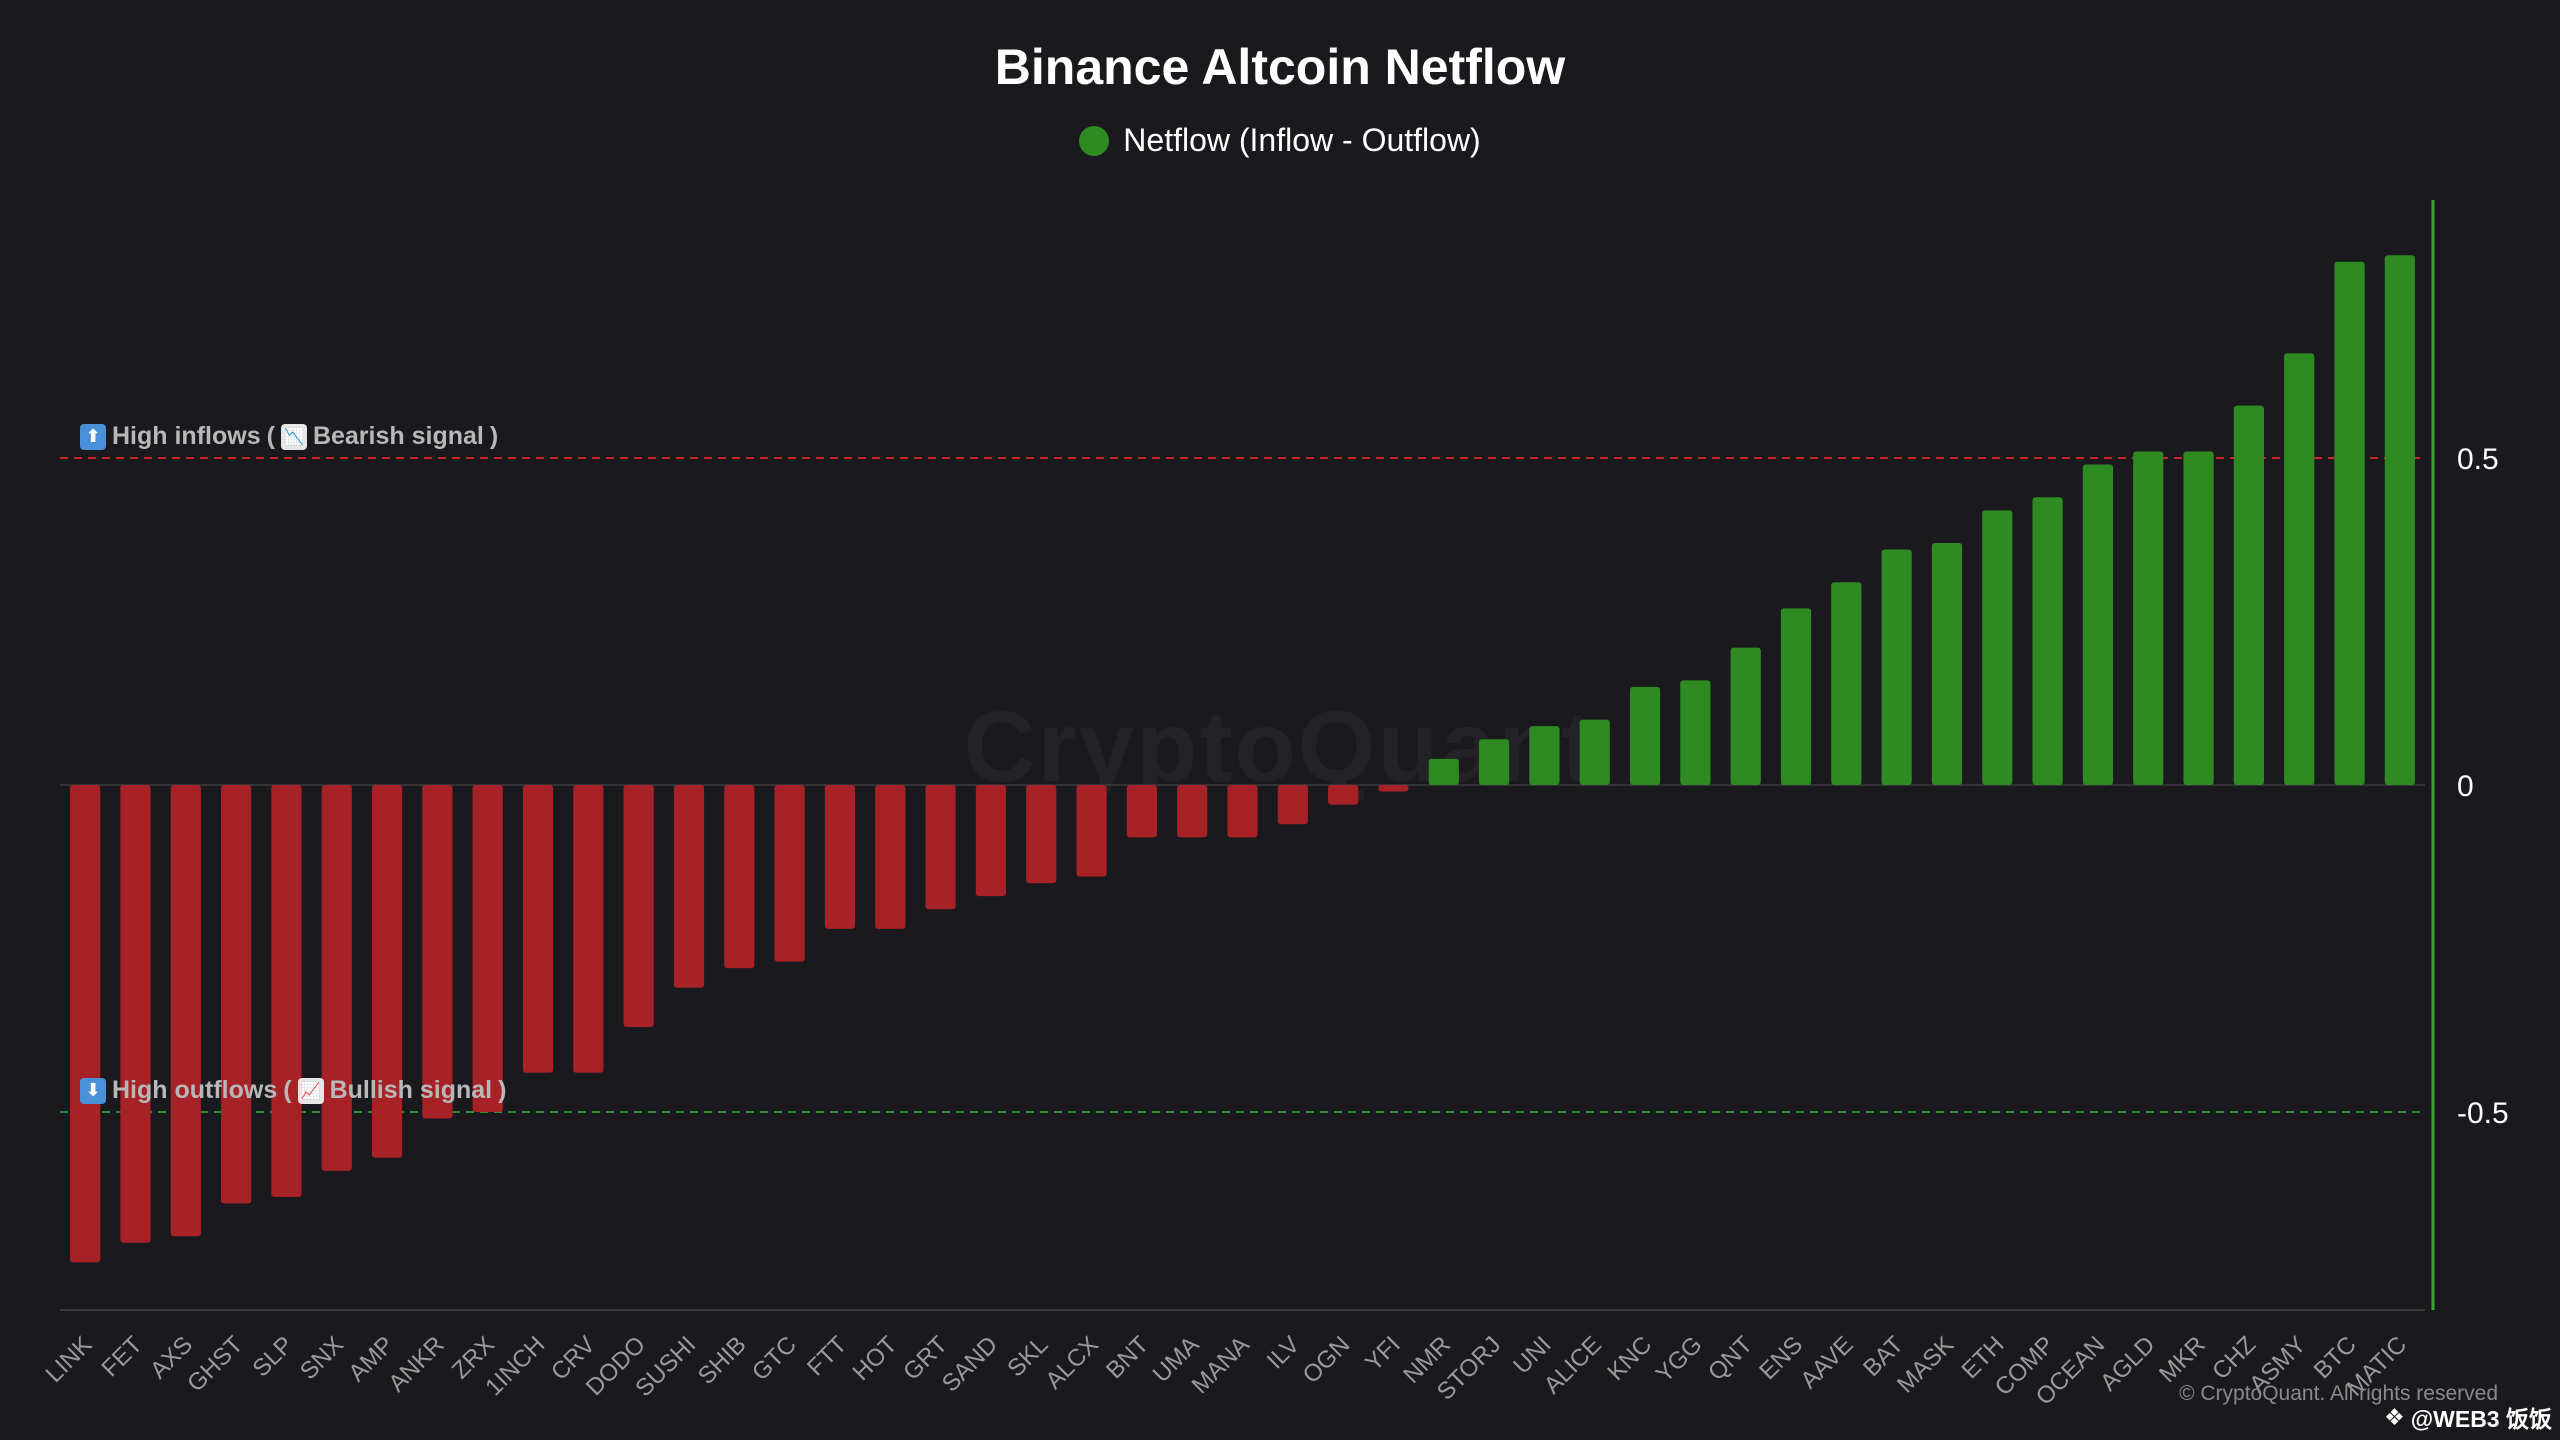 This screenshot has height=1440, width=2560. I want to click on bar-bnt, so click(1141, 811).